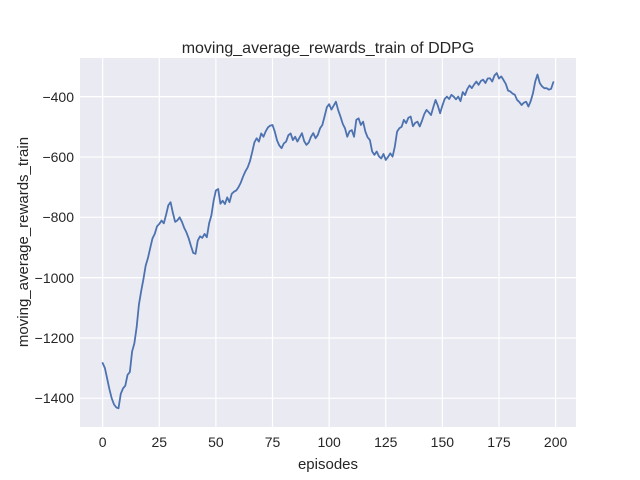 Image resolution: width=640 pixels, height=480 pixels. What do you see at coordinates (54, 398) in the screenshot?
I see `y-tick-label: −1400` at bounding box center [54, 398].